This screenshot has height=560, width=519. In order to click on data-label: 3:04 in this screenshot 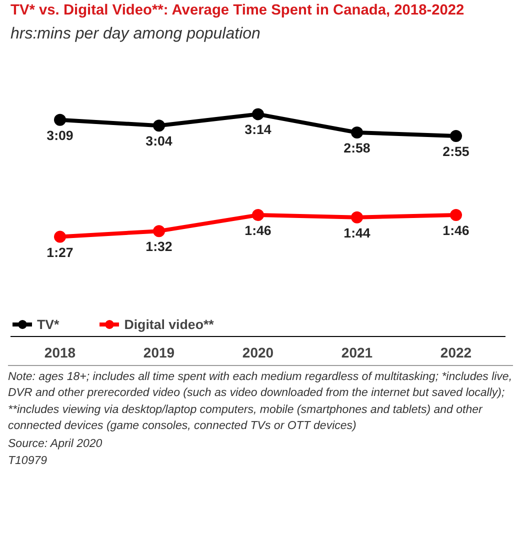, I will do `click(159, 141)`.